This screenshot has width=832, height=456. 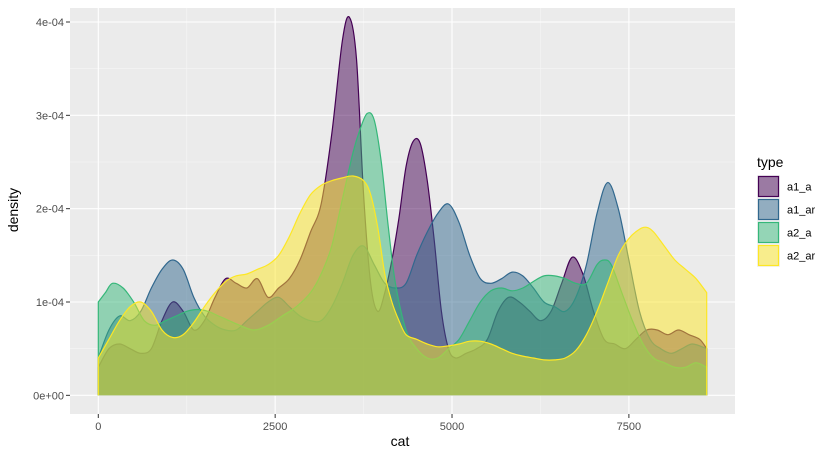 What do you see at coordinates (13, 210) in the screenshot?
I see `y-axis-title: density` at bounding box center [13, 210].